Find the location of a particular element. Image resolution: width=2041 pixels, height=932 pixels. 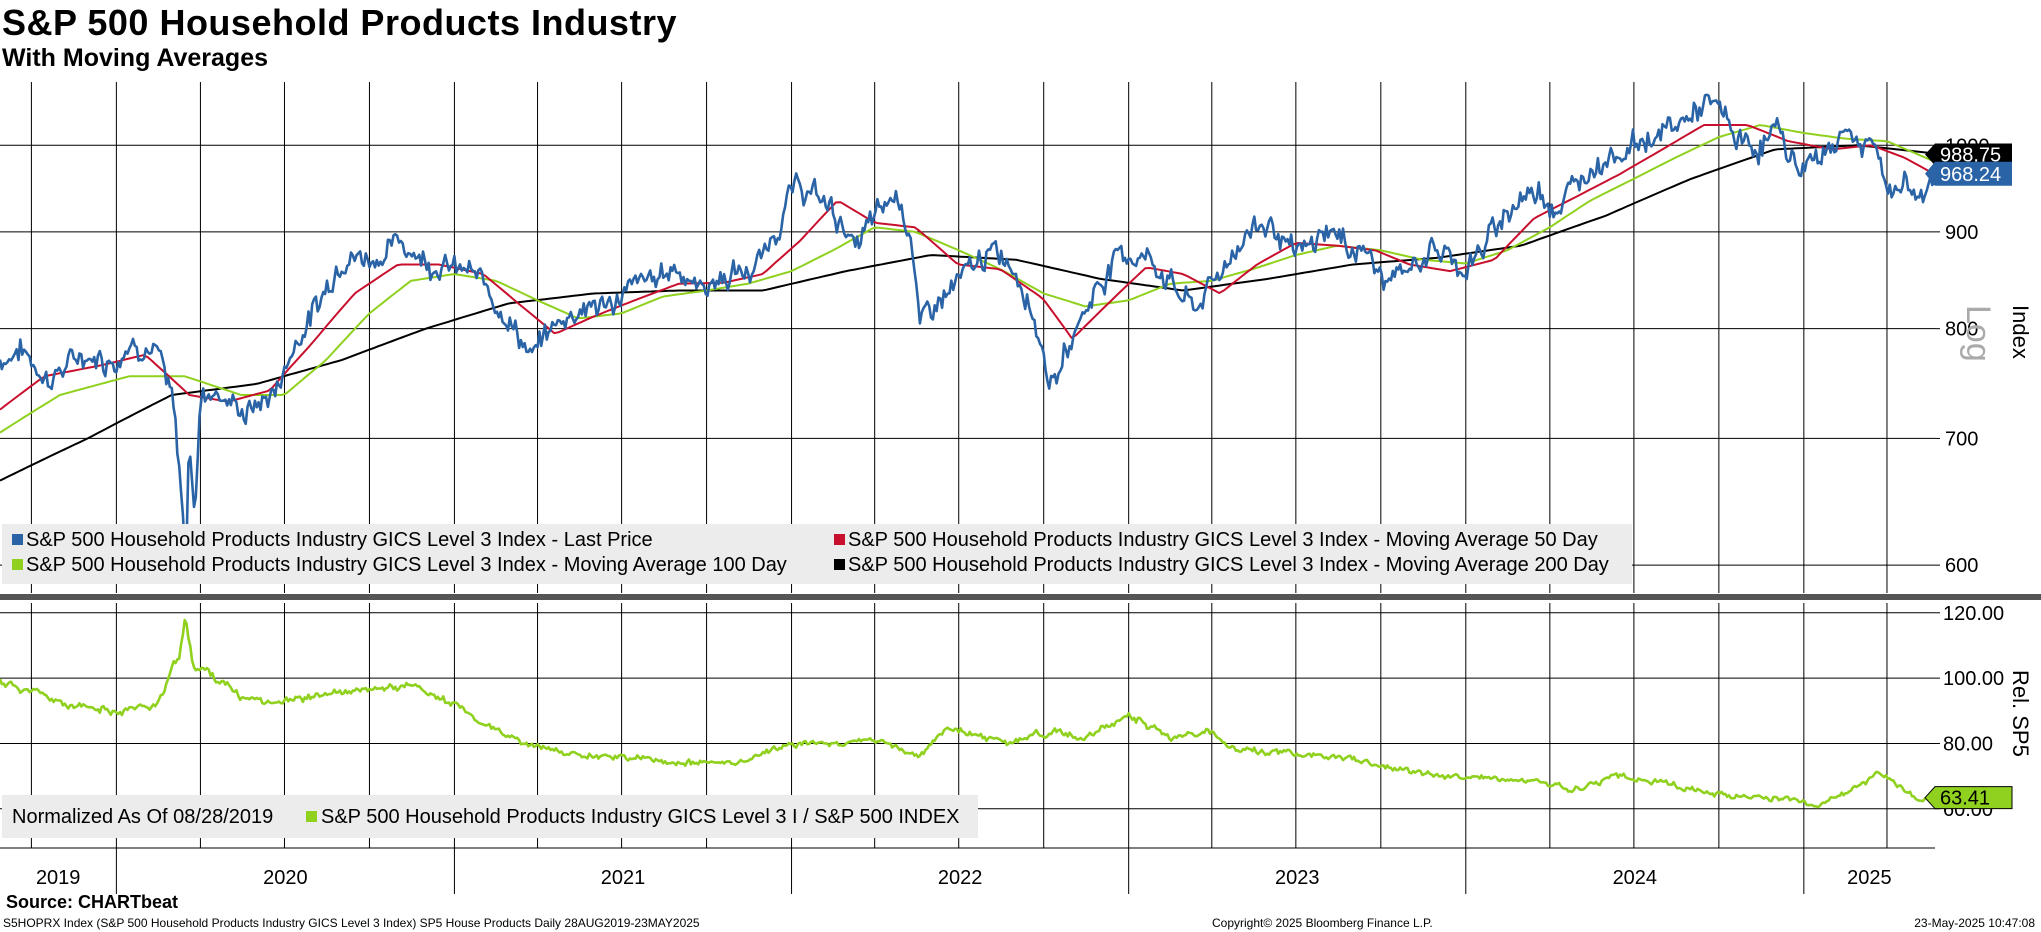

footer-copyright: Copyright© 2025 Bloomberg Finance L.P. is located at coordinates (1322, 923).